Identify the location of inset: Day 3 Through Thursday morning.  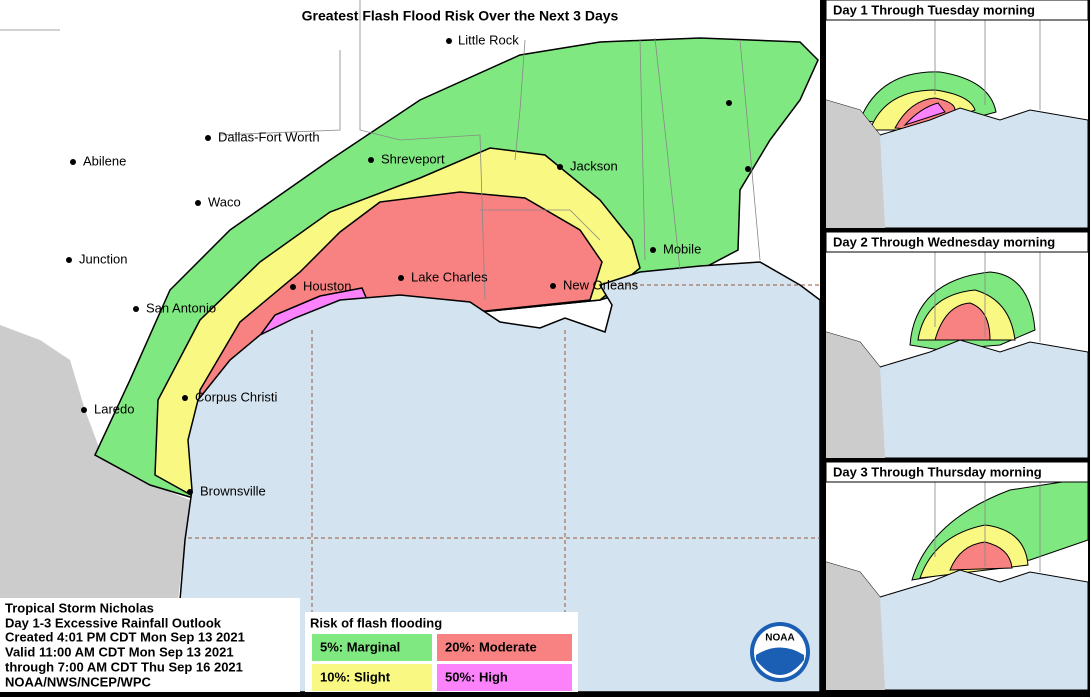
(957, 576).